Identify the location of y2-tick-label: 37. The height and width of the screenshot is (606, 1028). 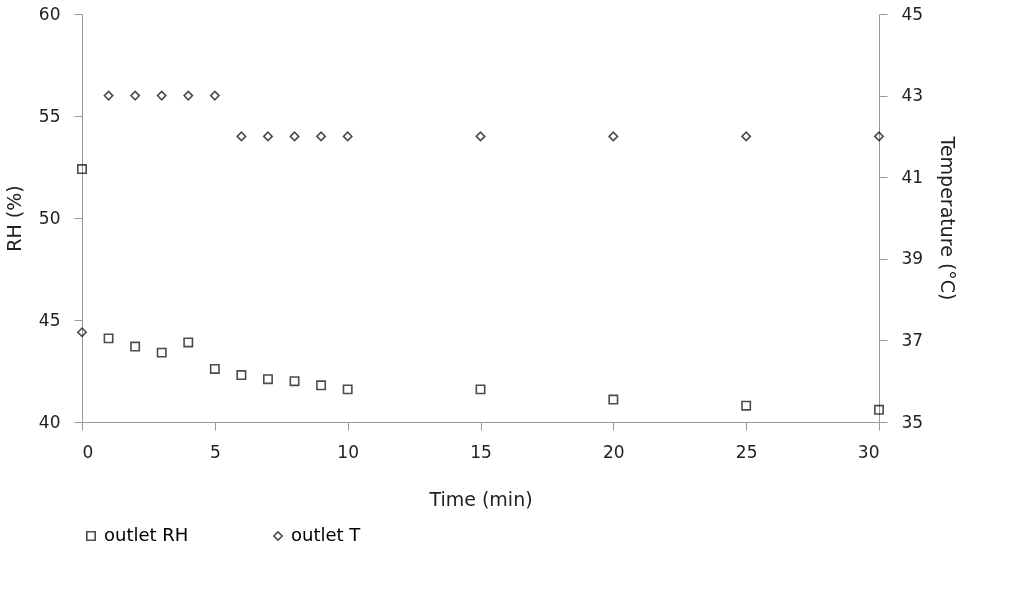
(912, 339).